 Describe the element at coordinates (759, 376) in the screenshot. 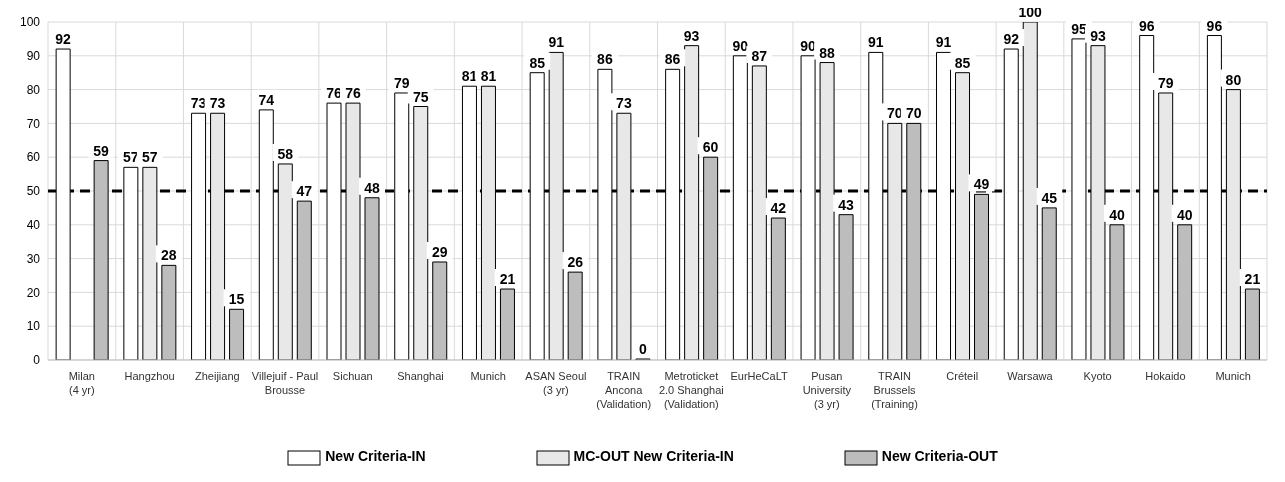

I see `x-tick-label: EurHeCaLT` at that location.